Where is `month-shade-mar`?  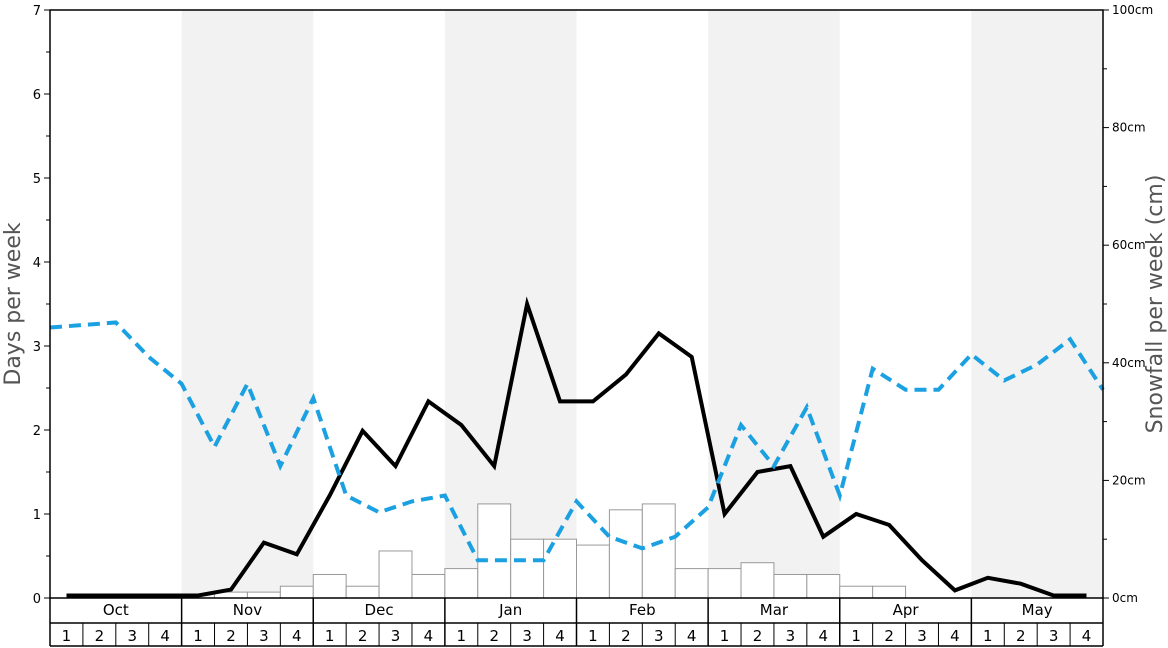
month-shade-mar is located at coordinates (774, 304).